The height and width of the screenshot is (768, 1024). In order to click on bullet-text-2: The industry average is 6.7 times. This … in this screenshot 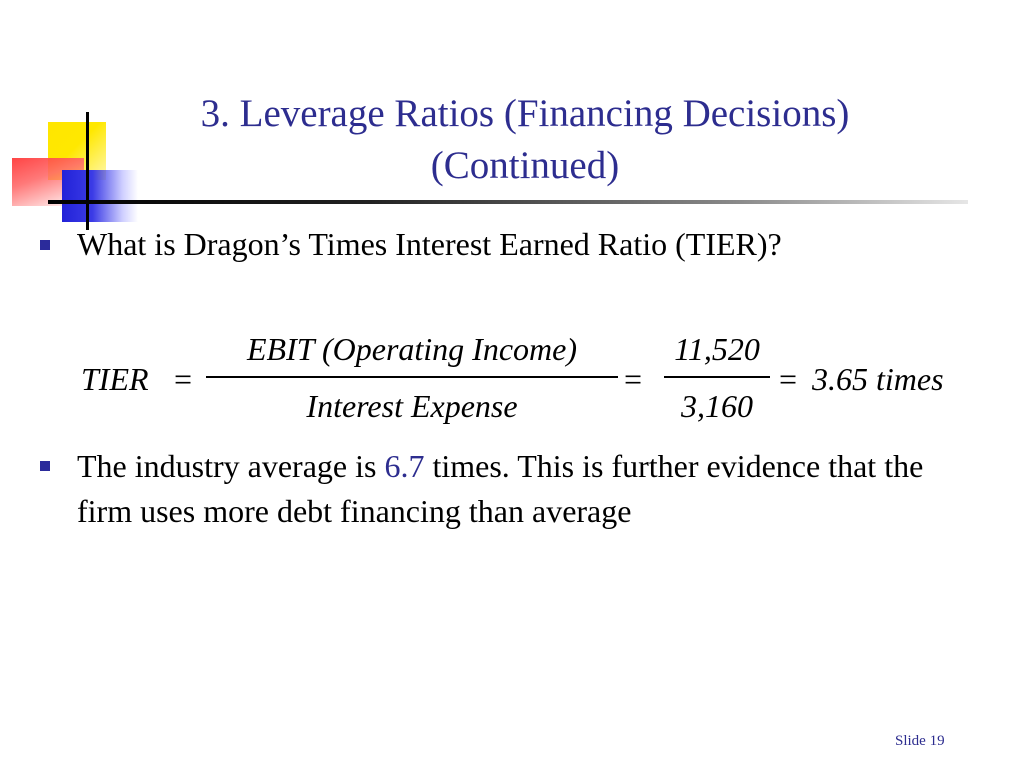, I will do `click(517, 489)`.